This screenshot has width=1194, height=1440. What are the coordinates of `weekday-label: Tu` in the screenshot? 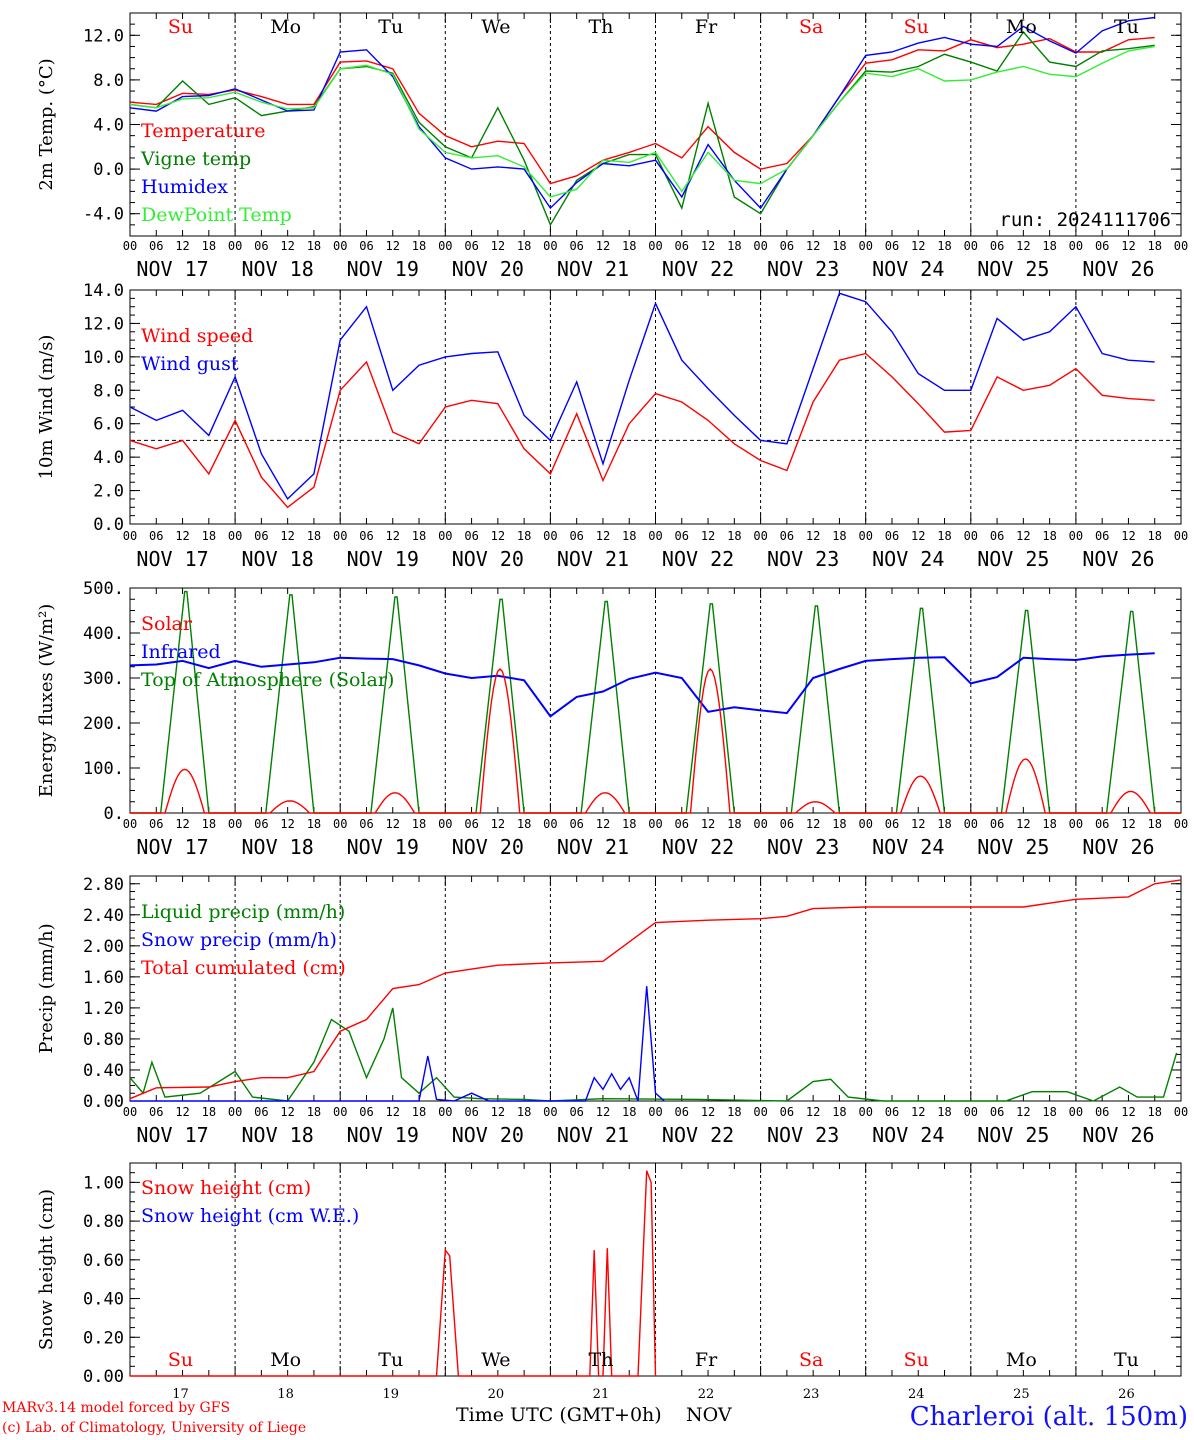 It's located at (390, 1360).